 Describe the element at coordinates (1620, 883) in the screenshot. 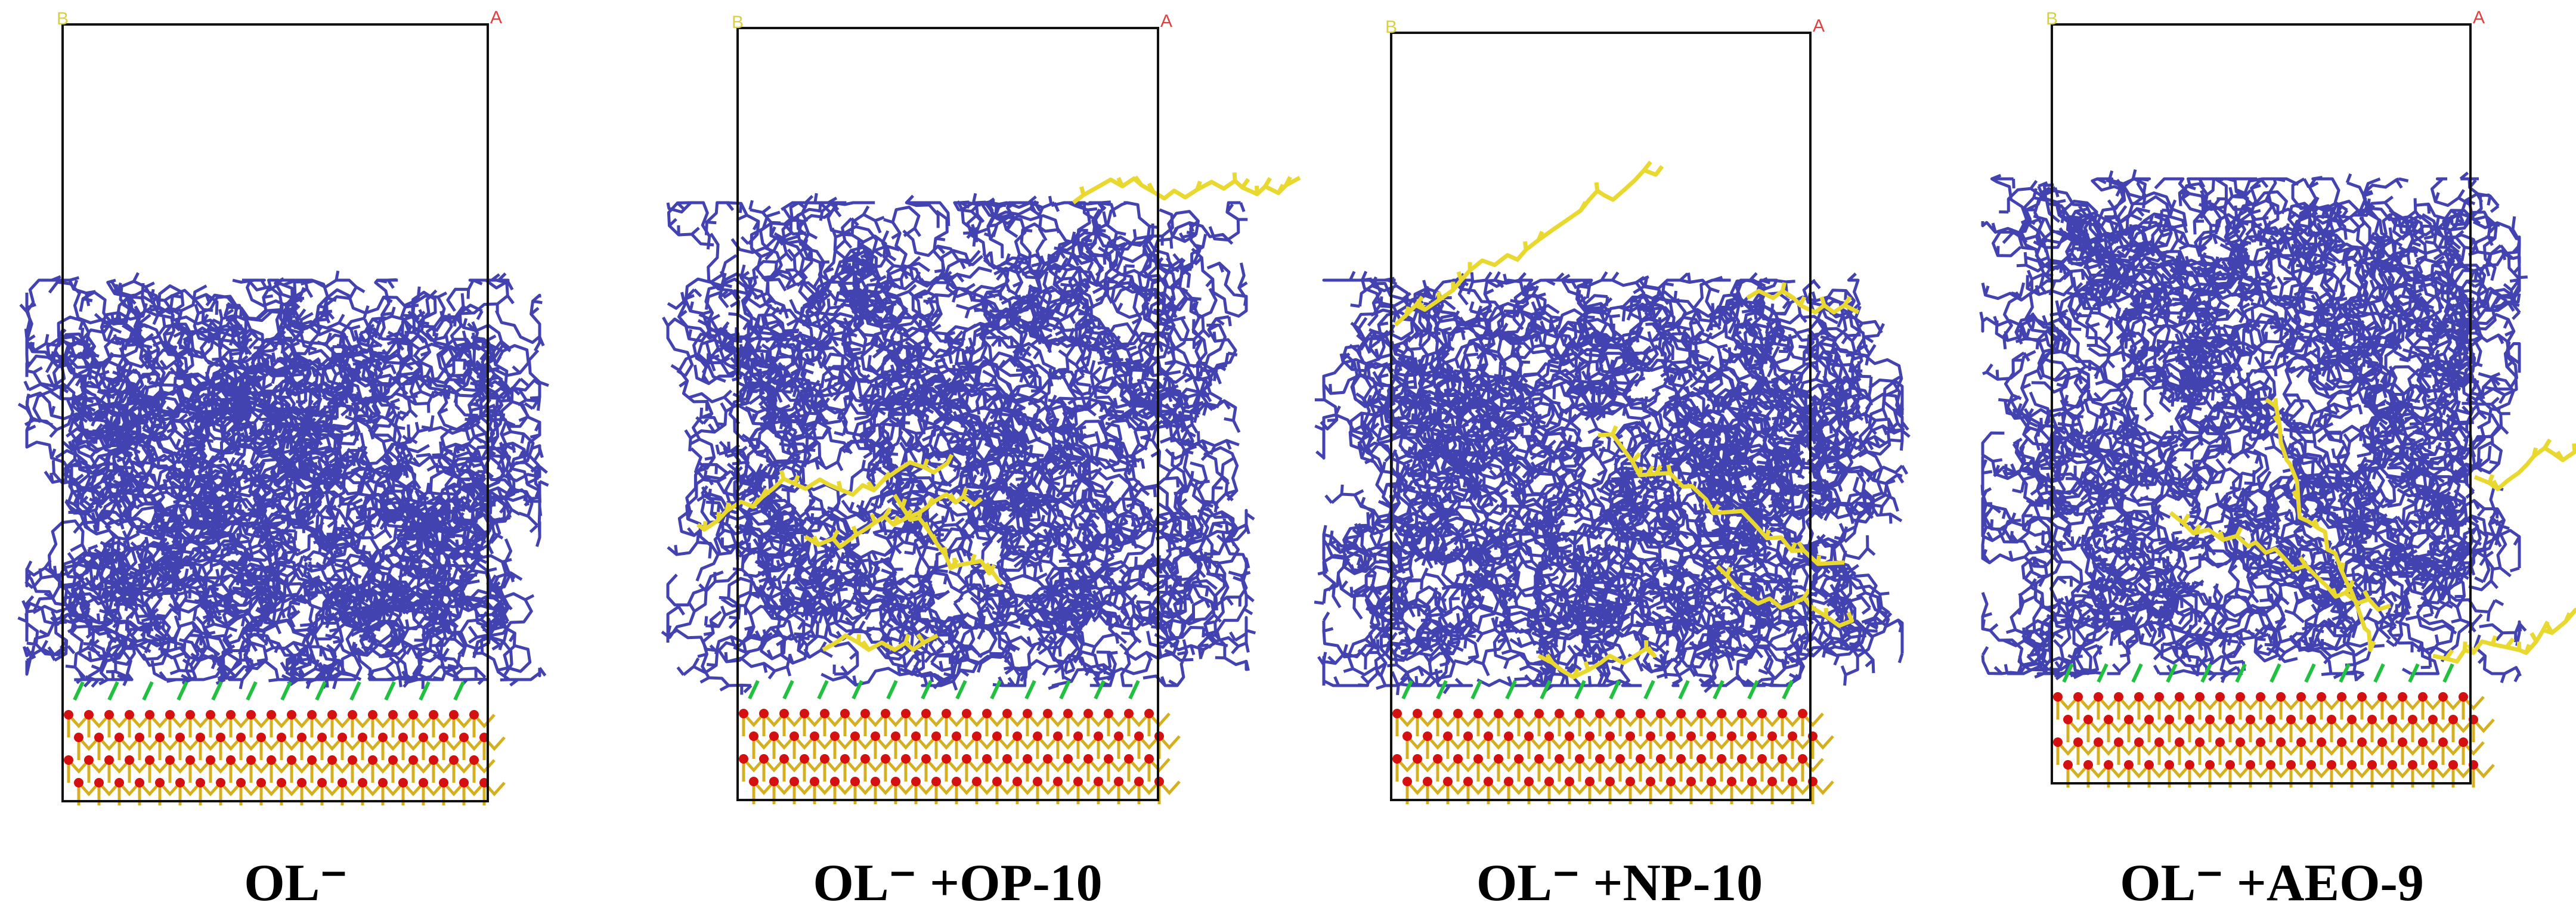

I see `panel-caption: OL⁻ +NP-10` at that location.